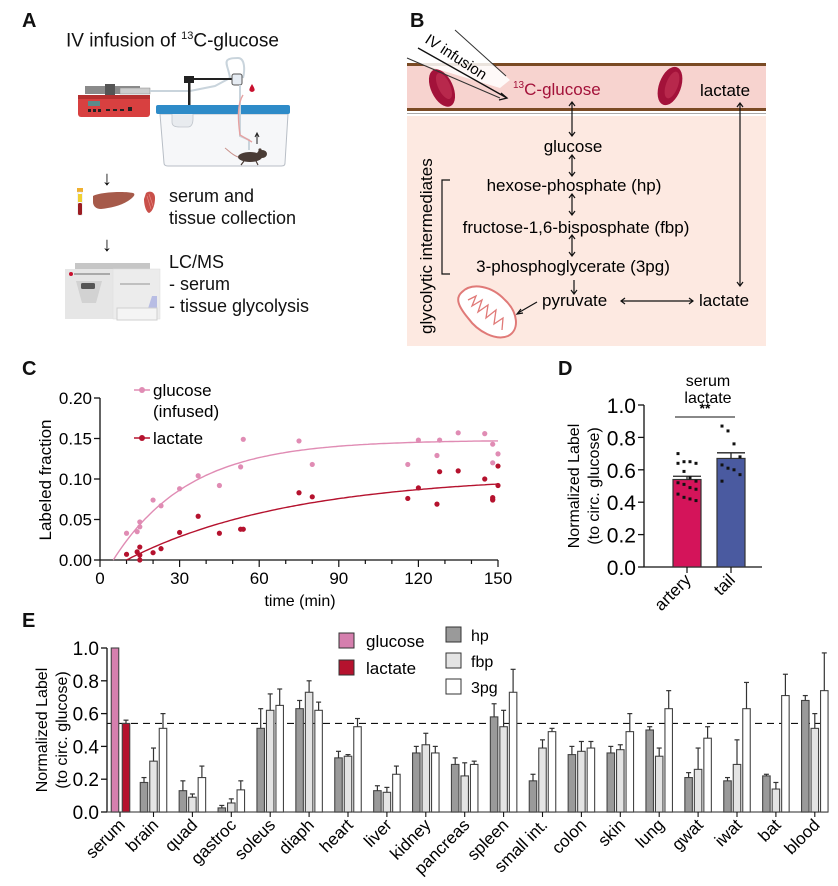 The height and width of the screenshot is (886, 838). What do you see at coordinates (182, 390) in the screenshot?
I see `legend-glucose-label-1: glucose` at bounding box center [182, 390].